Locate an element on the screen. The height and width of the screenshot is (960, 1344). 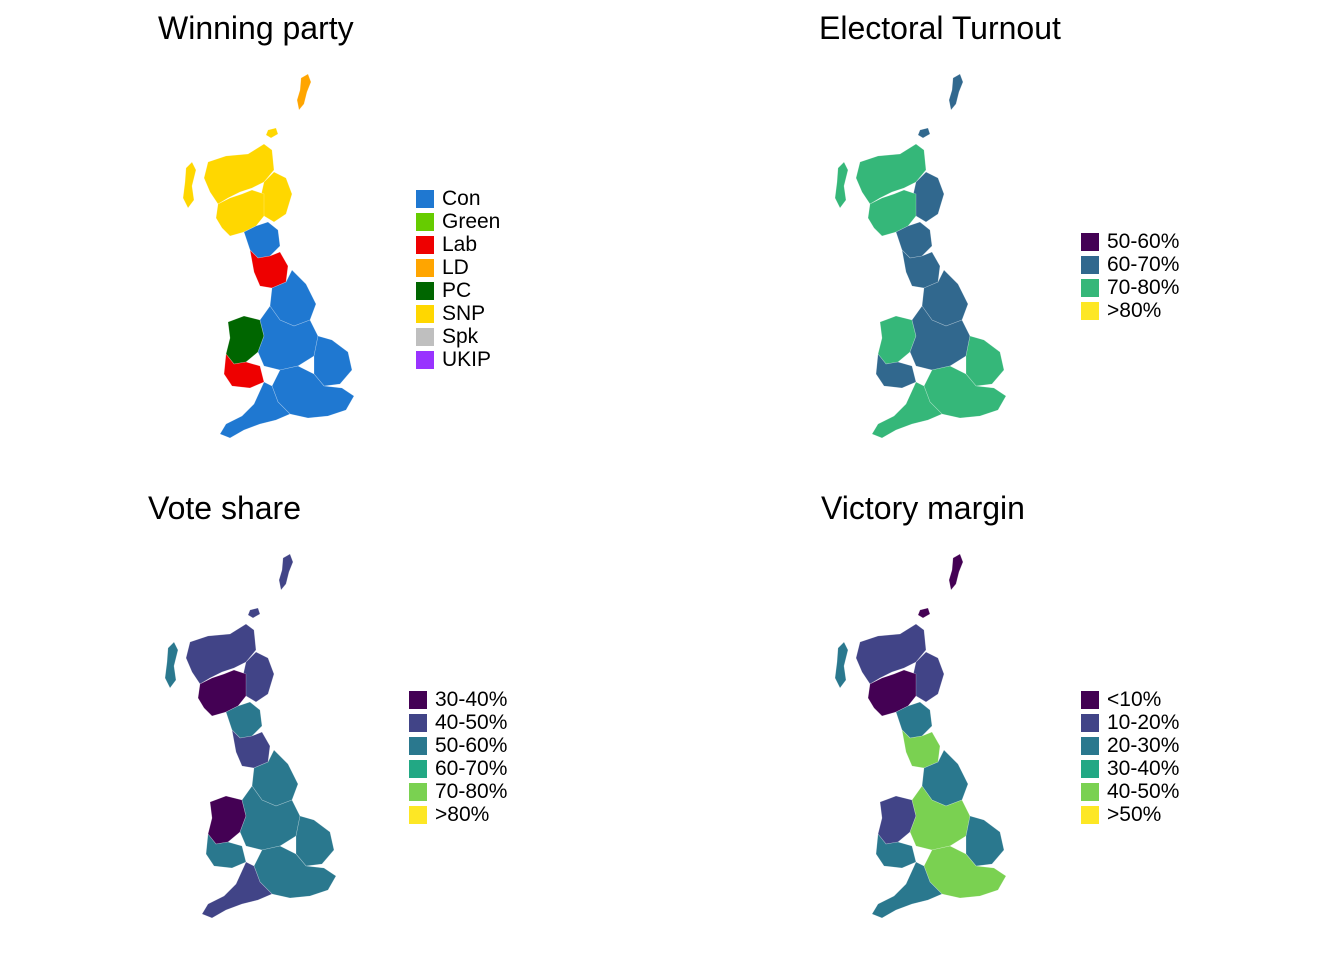
legend-label: SNP is located at coordinates (464, 313).